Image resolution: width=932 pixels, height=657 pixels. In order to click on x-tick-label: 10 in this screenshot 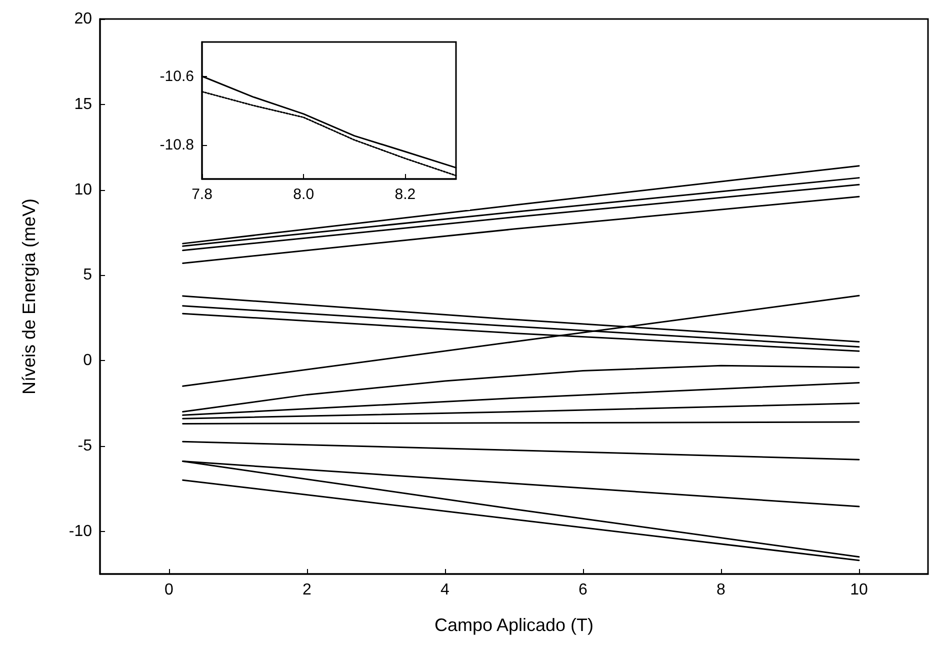, I will do `click(859, 590)`.